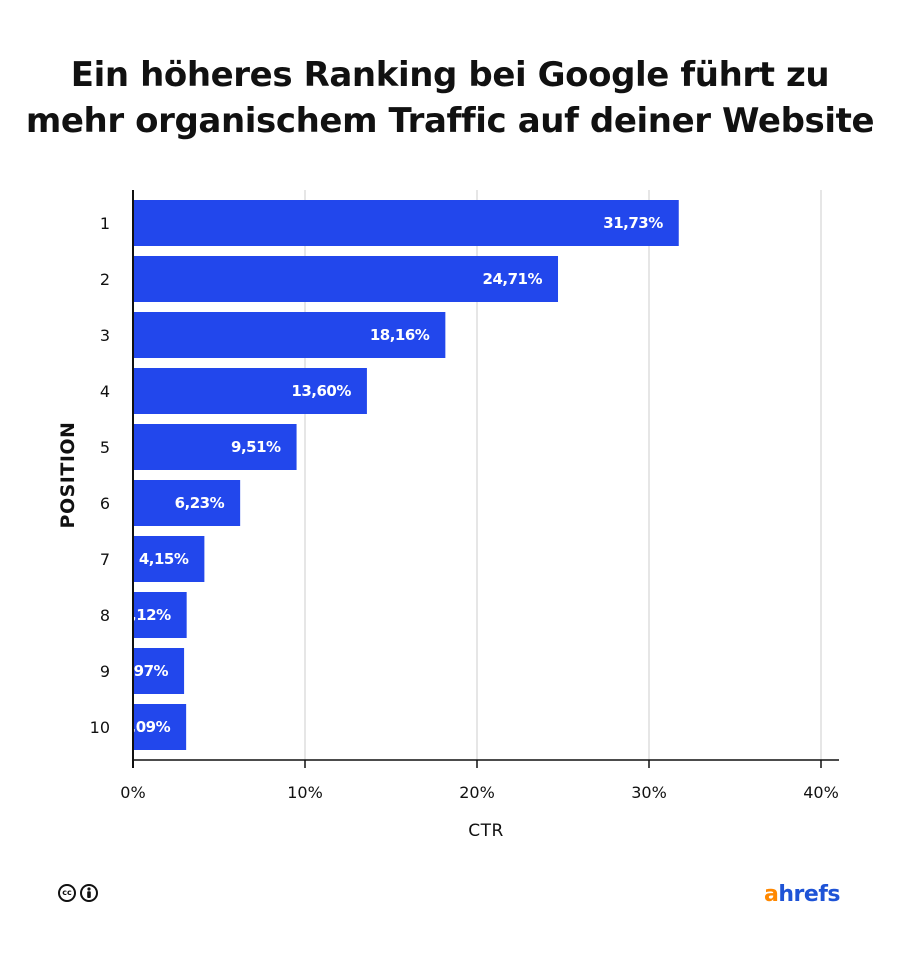 The image size is (900, 967). I want to click on bar-data-label: 2,97%, so click(144, 671).